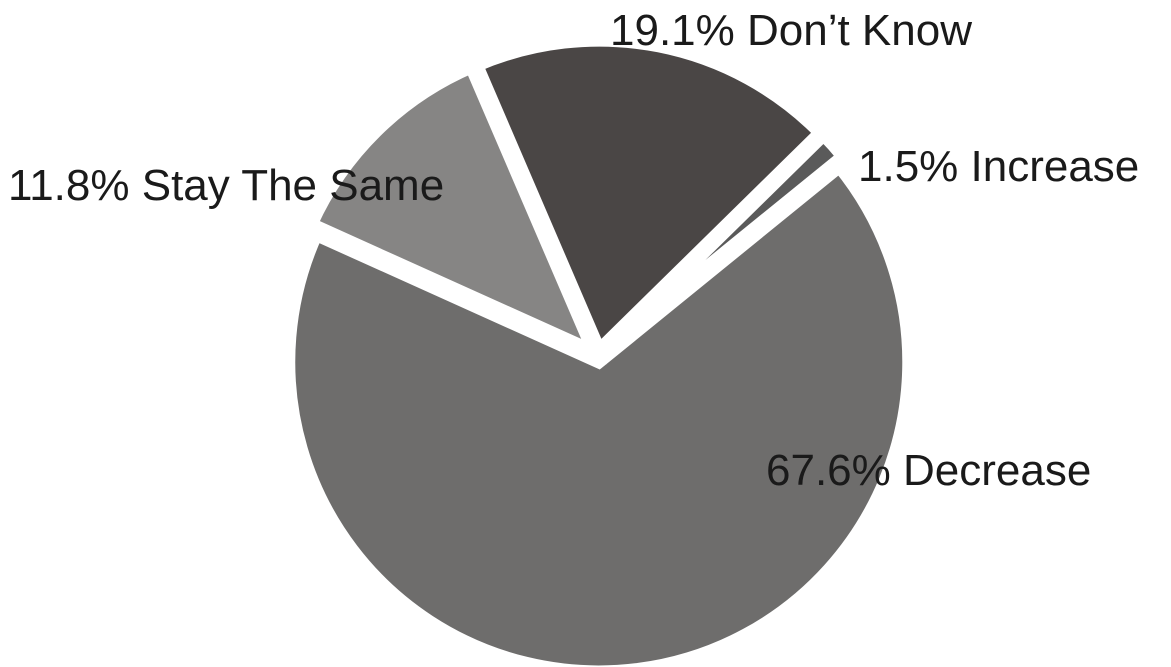 The width and height of the screenshot is (1171, 667). I want to click on slice-label-decrease: 67.6% Decrease, so click(928, 470).